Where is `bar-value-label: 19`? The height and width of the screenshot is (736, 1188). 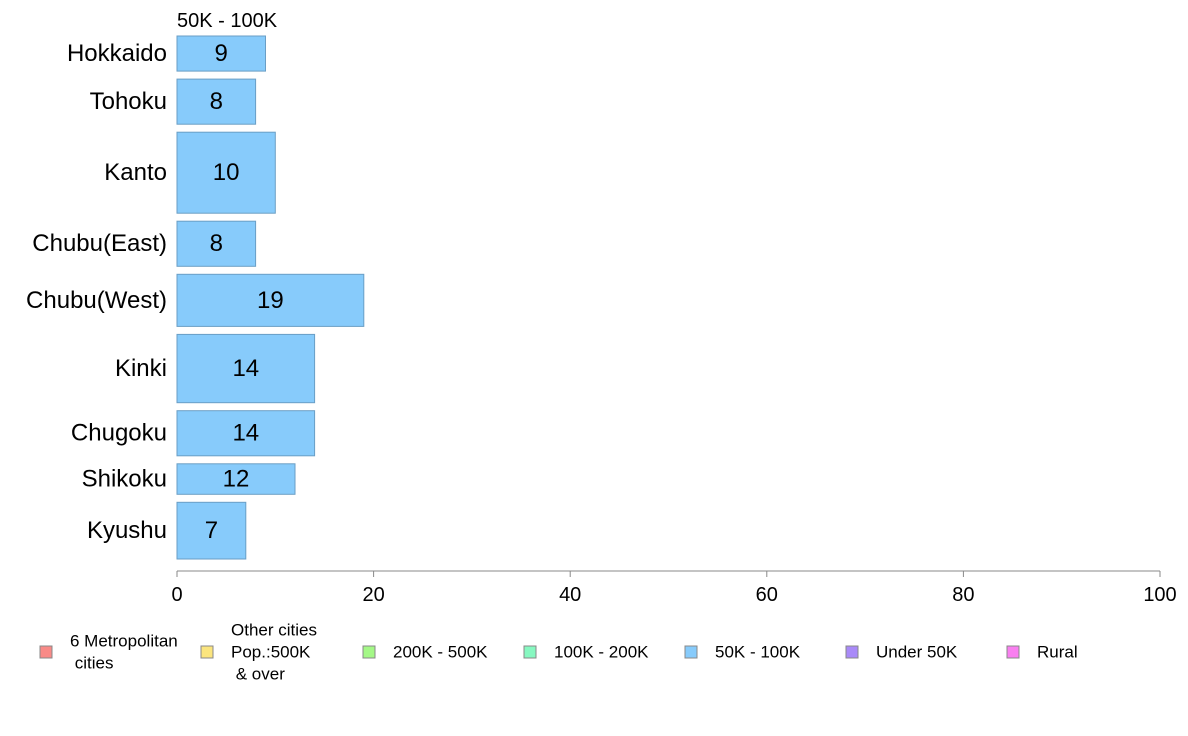 bar-value-label: 19 is located at coordinates (270, 300).